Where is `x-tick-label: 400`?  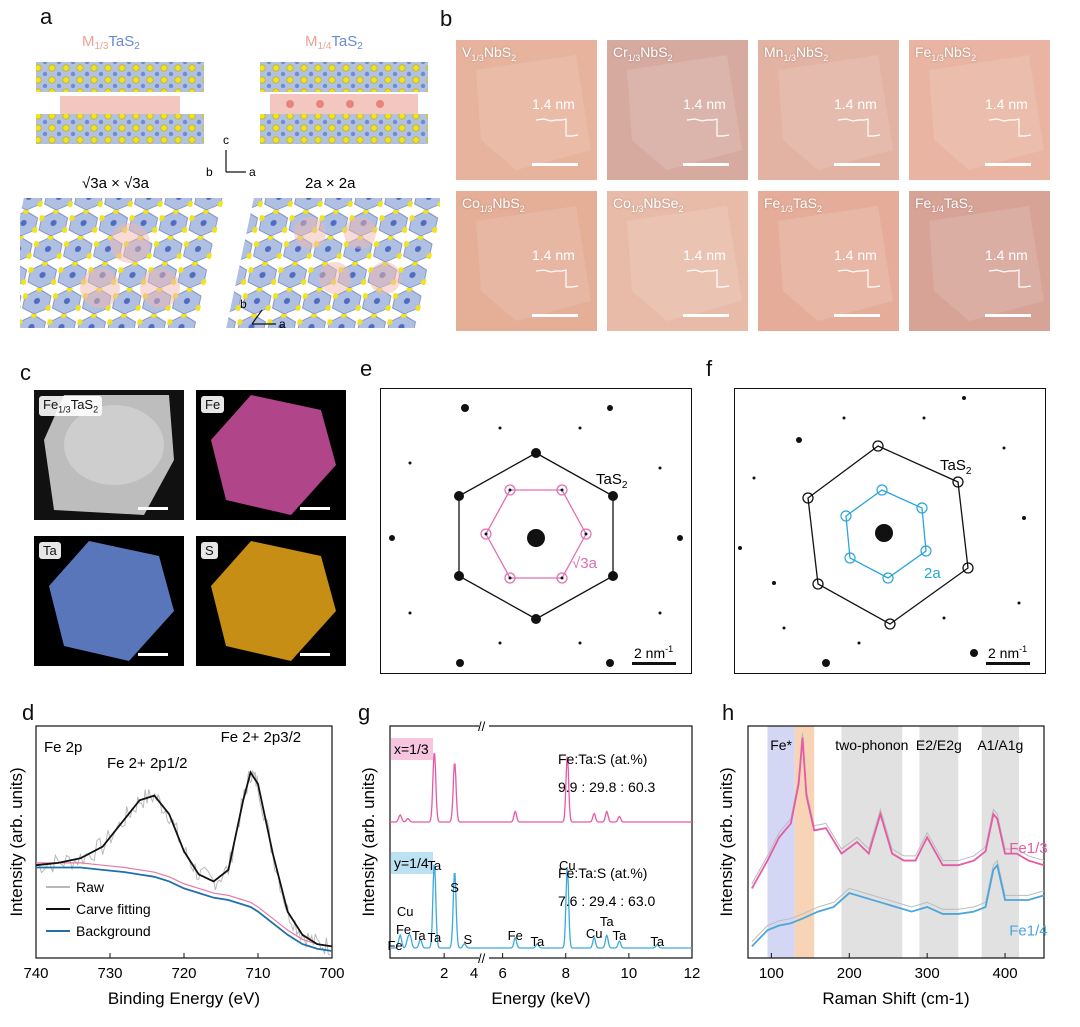
x-tick-label: 400 is located at coordinates (1005, 973).